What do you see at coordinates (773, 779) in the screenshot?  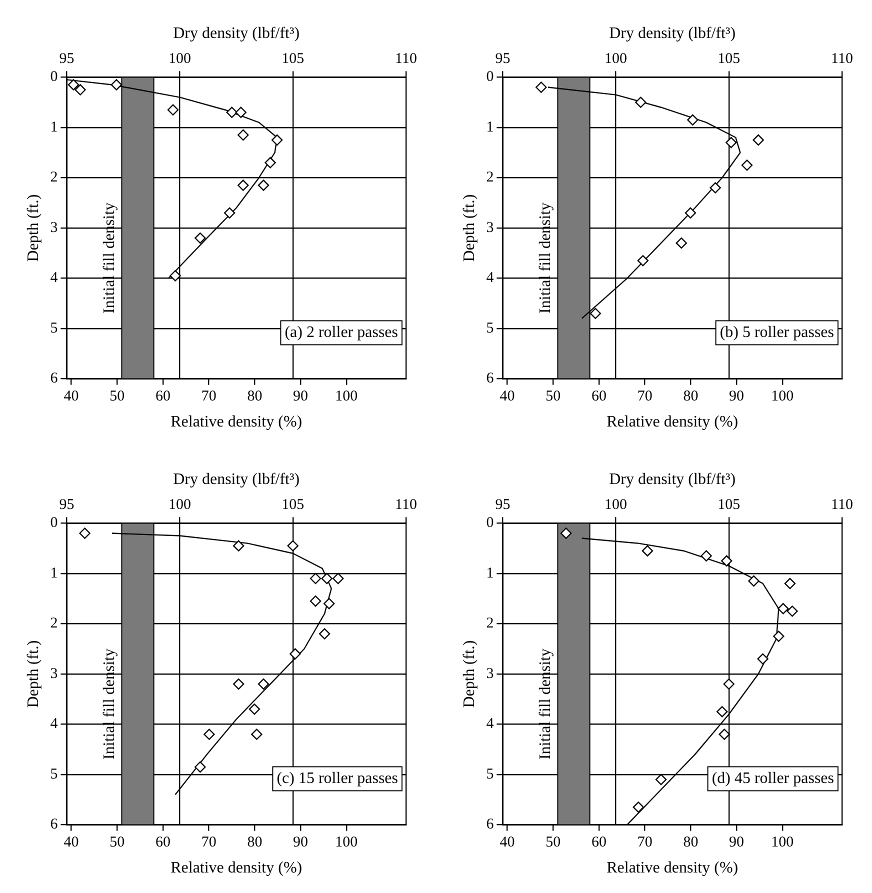 I see `annotation: (d) 45 roller passes` at bounding box center [773, 779].